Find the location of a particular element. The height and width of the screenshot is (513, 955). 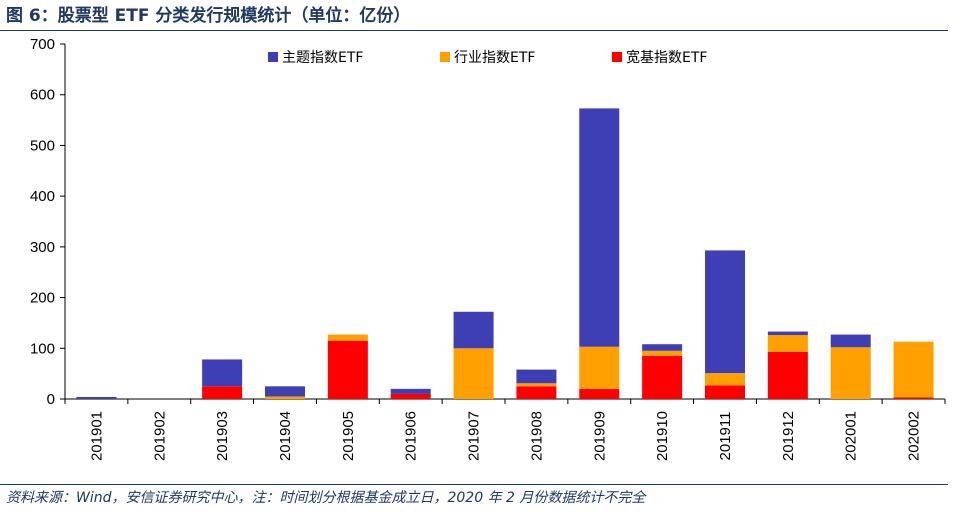

legend-label: 主题指数ETF is located at coordinates (322, 58).